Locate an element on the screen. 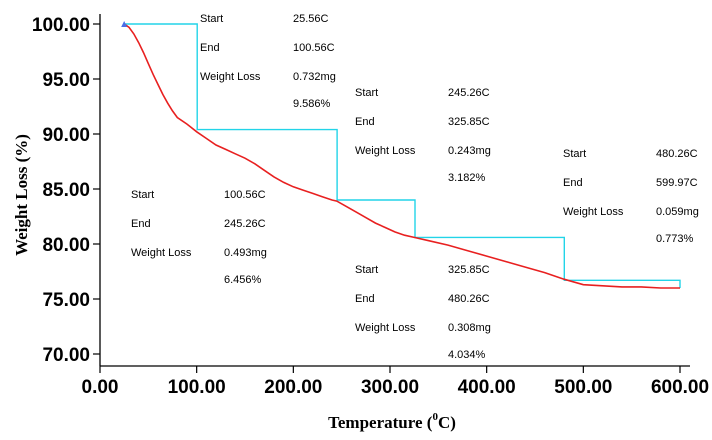  annotation-percent: 3.182% is located at coordinates (467, 178).